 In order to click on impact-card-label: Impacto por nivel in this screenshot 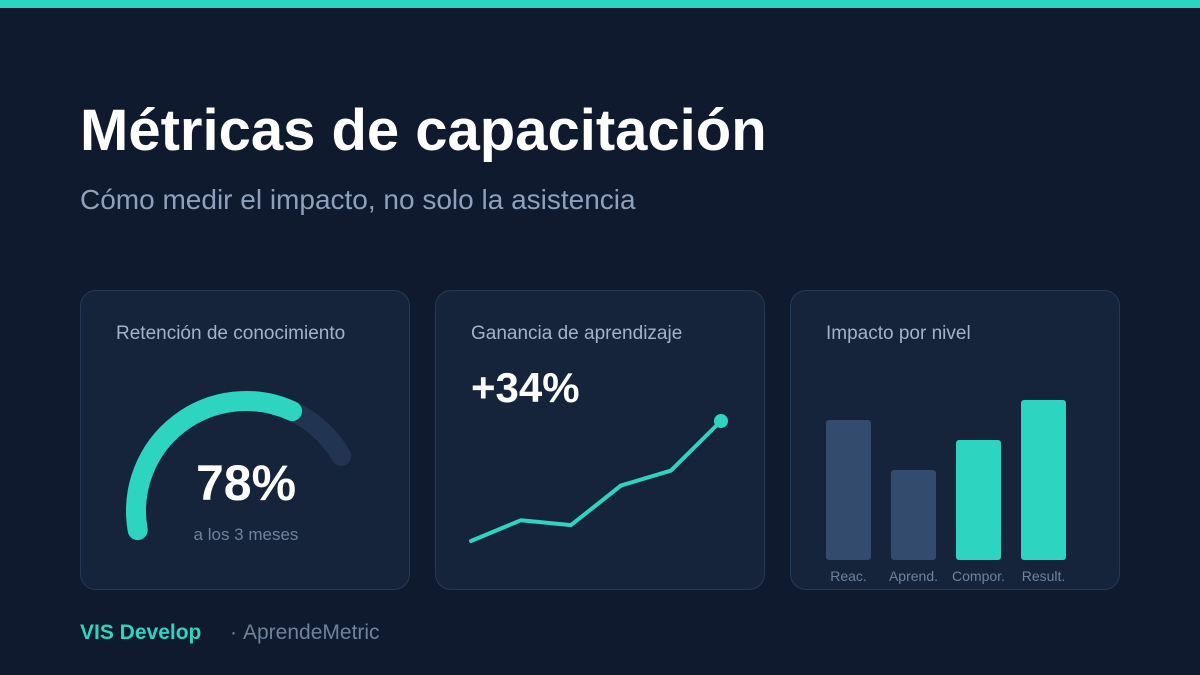, I will do `click(898, 333)`.